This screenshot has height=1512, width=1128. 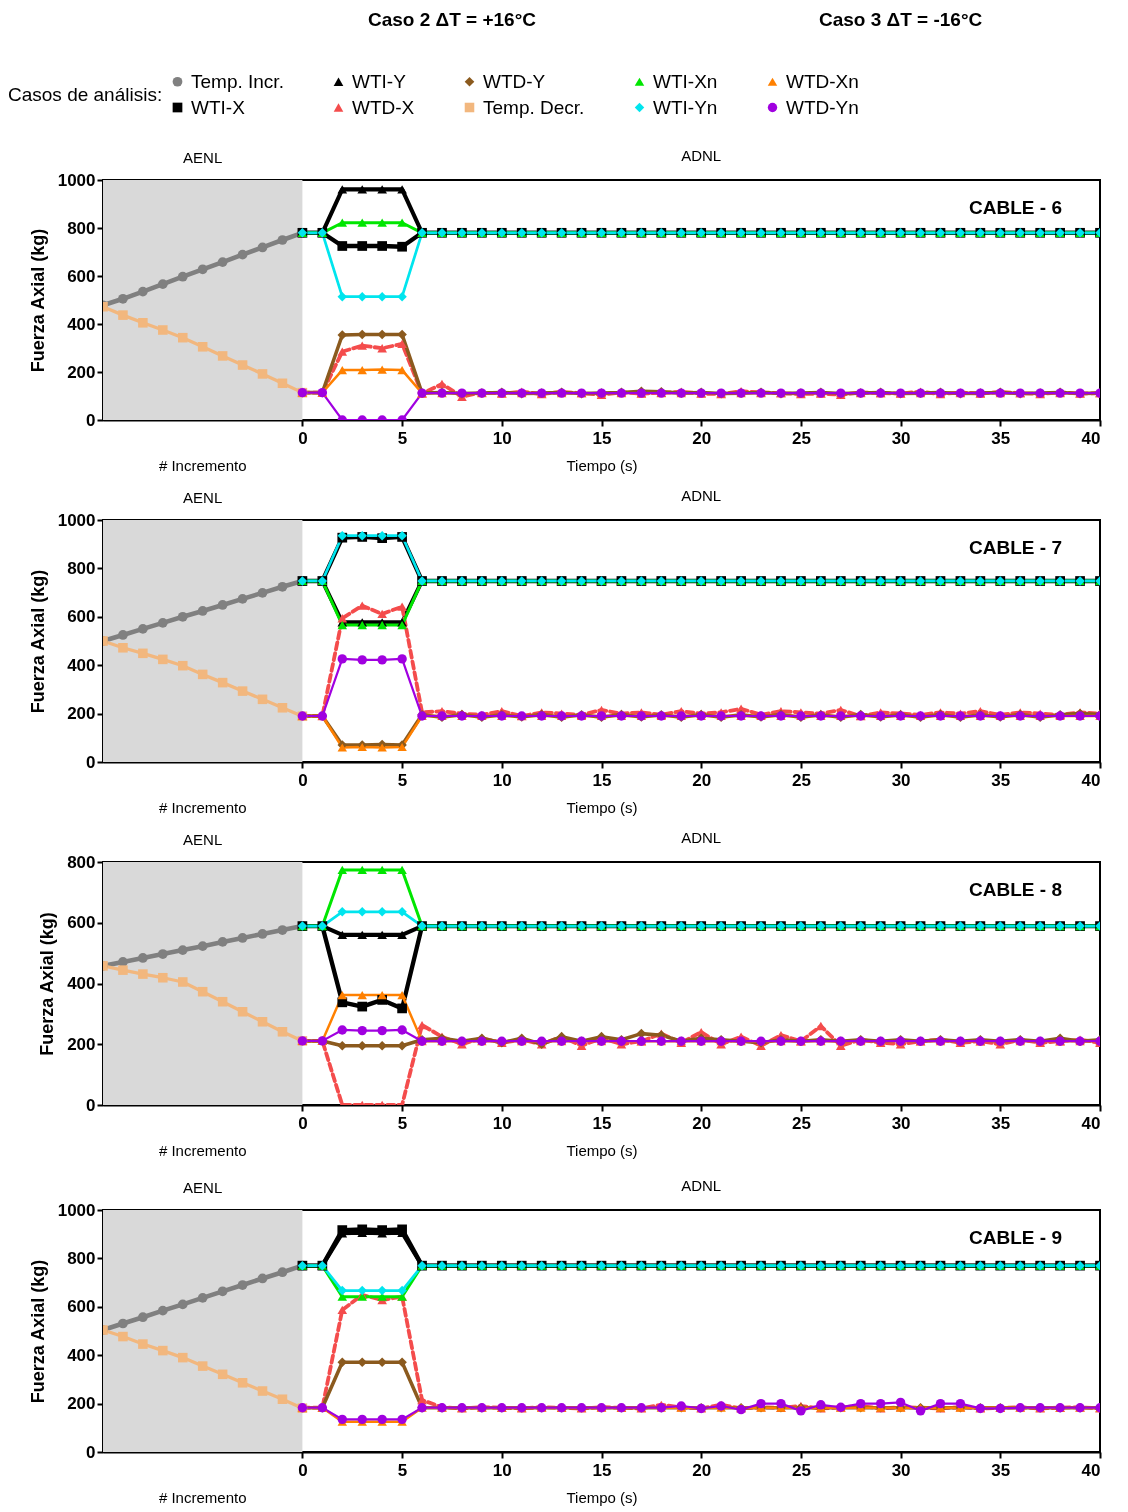 I want to click on legend-label: WTI-Yn, so click(x=685, y=107).